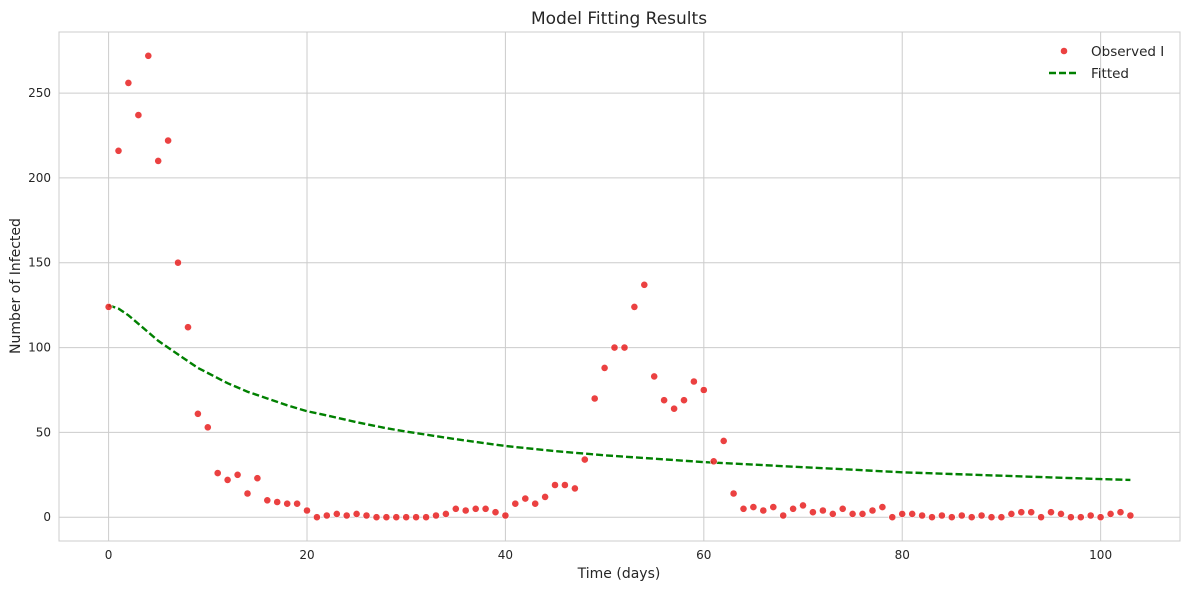  I want to click on y-tick-label: 150, so click(39, 263).